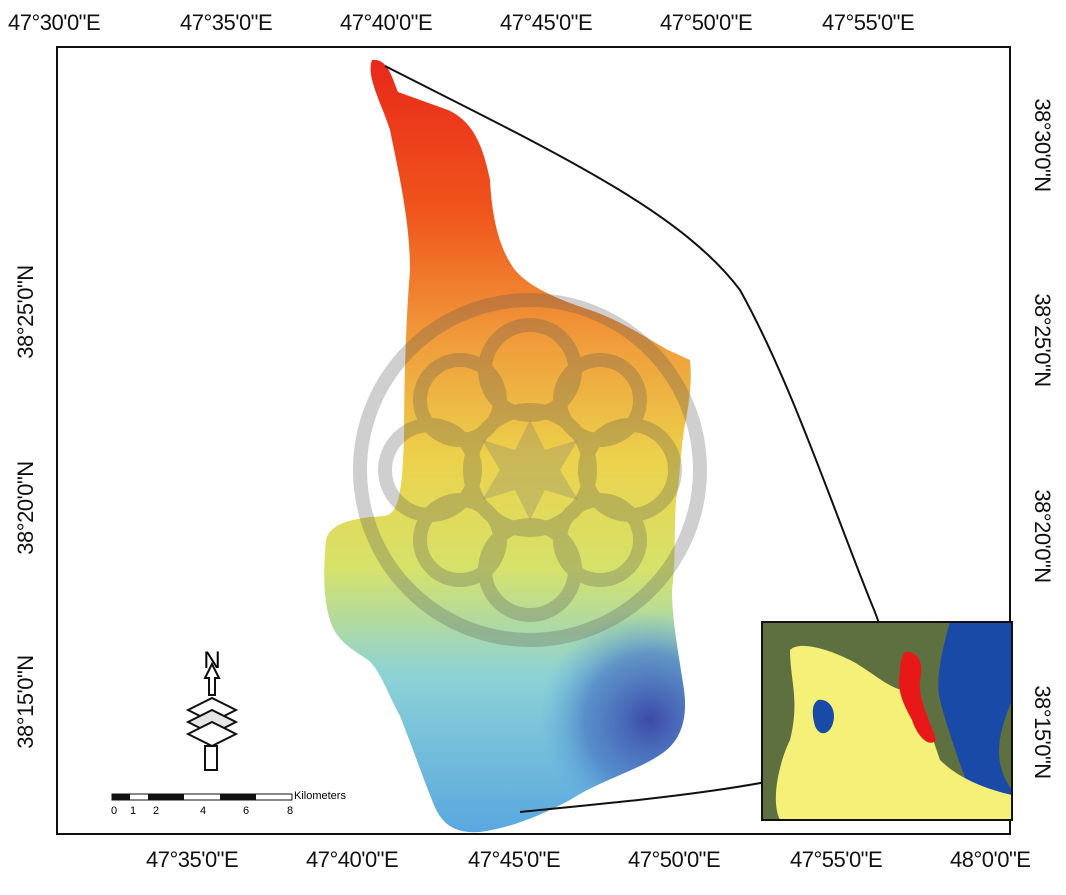 The width and height of the screenshot is (1066, 895). I want to click on bottom-longitude-label: 47°55'0"E, so click(836, 859).